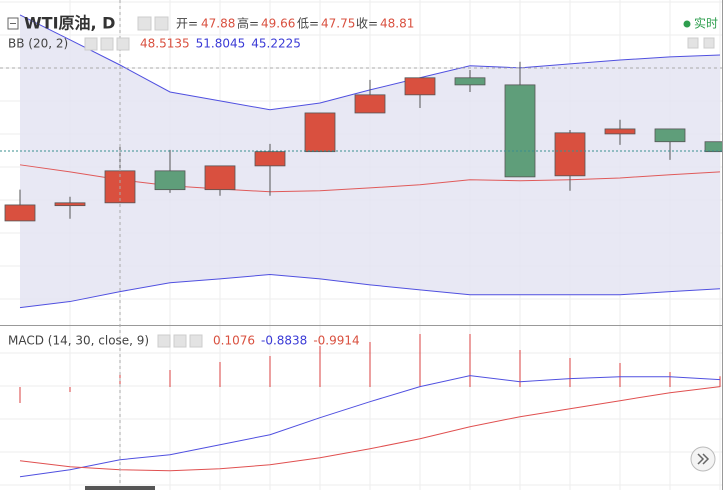  Describe the element at coordinates (336, 341) in the screenshot. I see `indicator-value: -0.9914` at that location.